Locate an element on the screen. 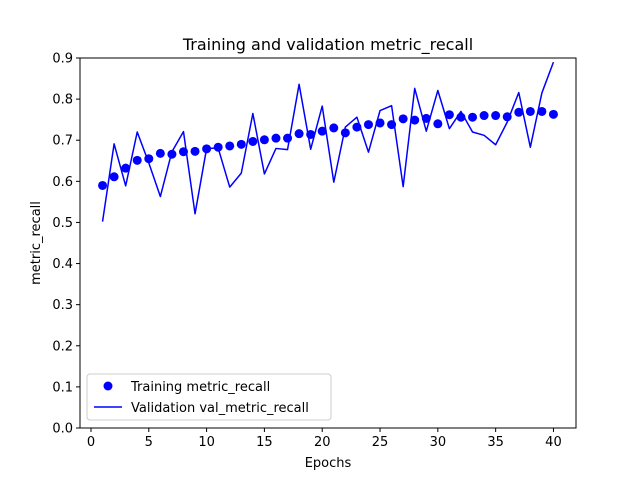 This screenshot has height=480, width=640. y-tick-label: 0.2 is located at coordinates (62, 346).